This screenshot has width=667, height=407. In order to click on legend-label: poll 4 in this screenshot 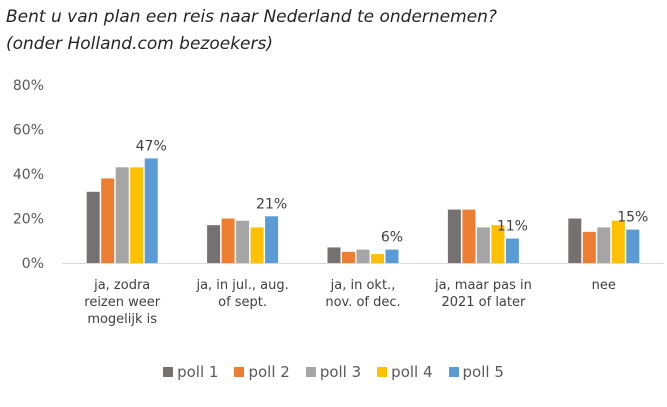, I will do `click(412, 372)`.